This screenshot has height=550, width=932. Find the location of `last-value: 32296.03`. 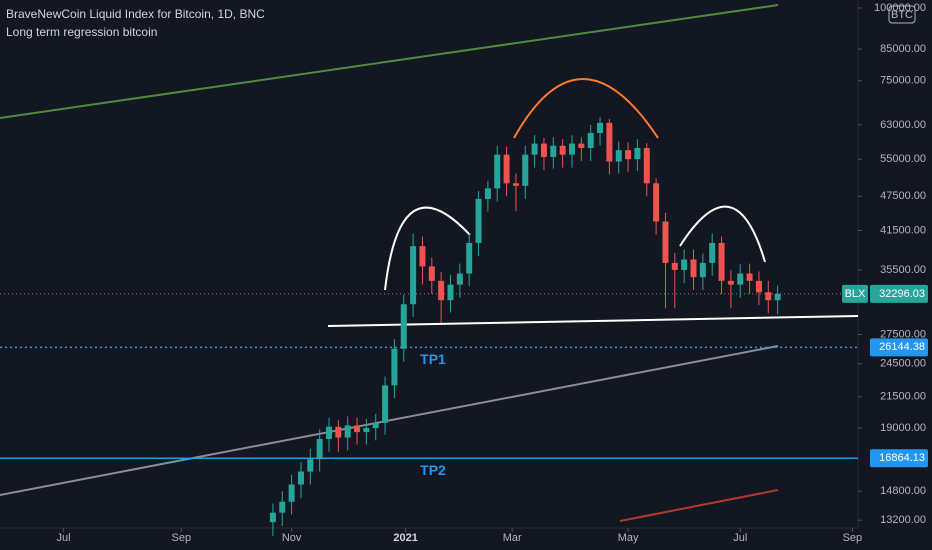

last-value: 32296.03 is located at coordinates (902, 294).